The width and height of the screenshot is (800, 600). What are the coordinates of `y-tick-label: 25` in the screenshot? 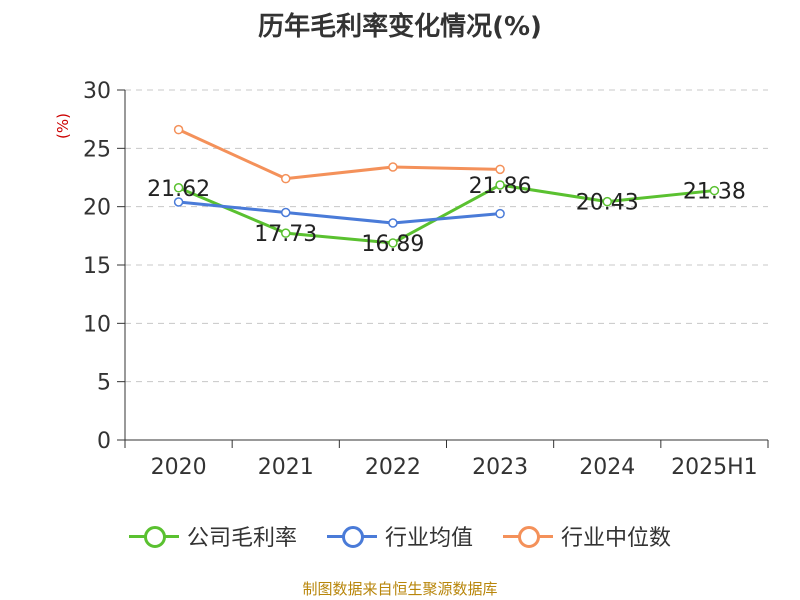 It's located at (97, 149).